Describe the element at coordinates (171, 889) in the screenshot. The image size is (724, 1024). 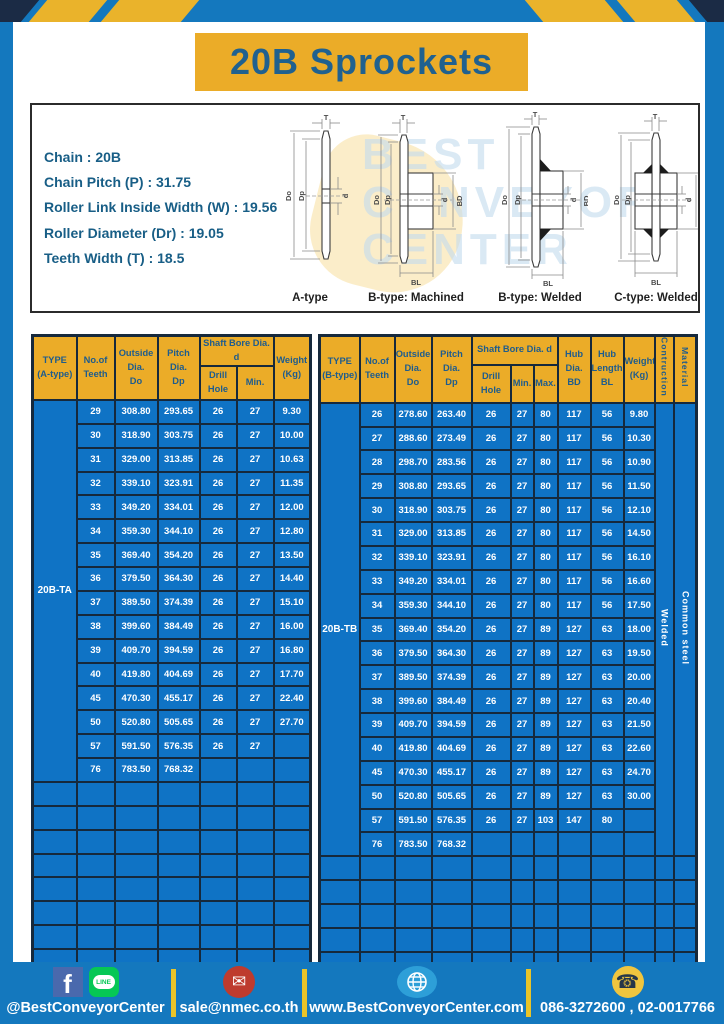
I see `table-empty-row` at that location.